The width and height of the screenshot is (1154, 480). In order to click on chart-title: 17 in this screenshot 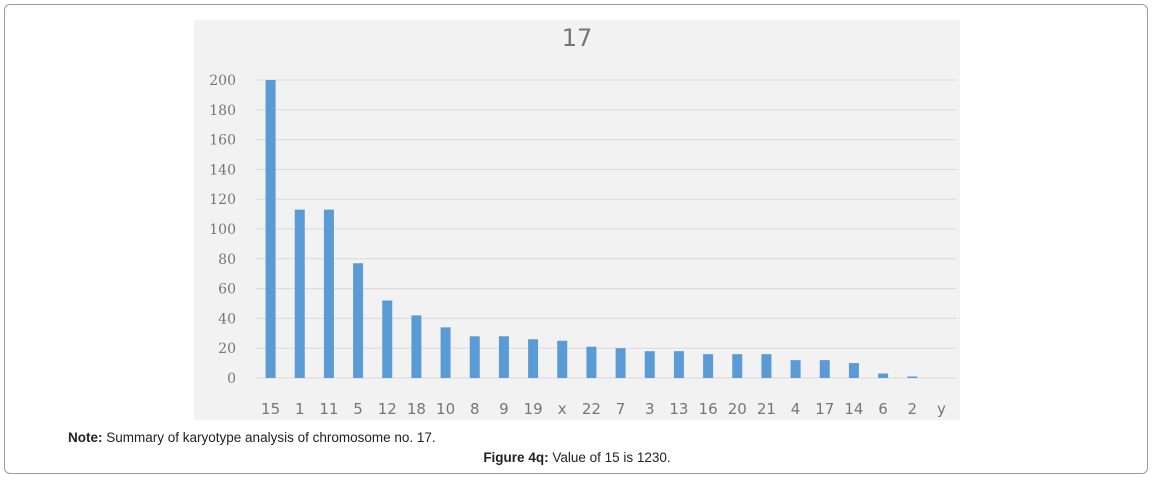, I will do `click(577, 38)`.